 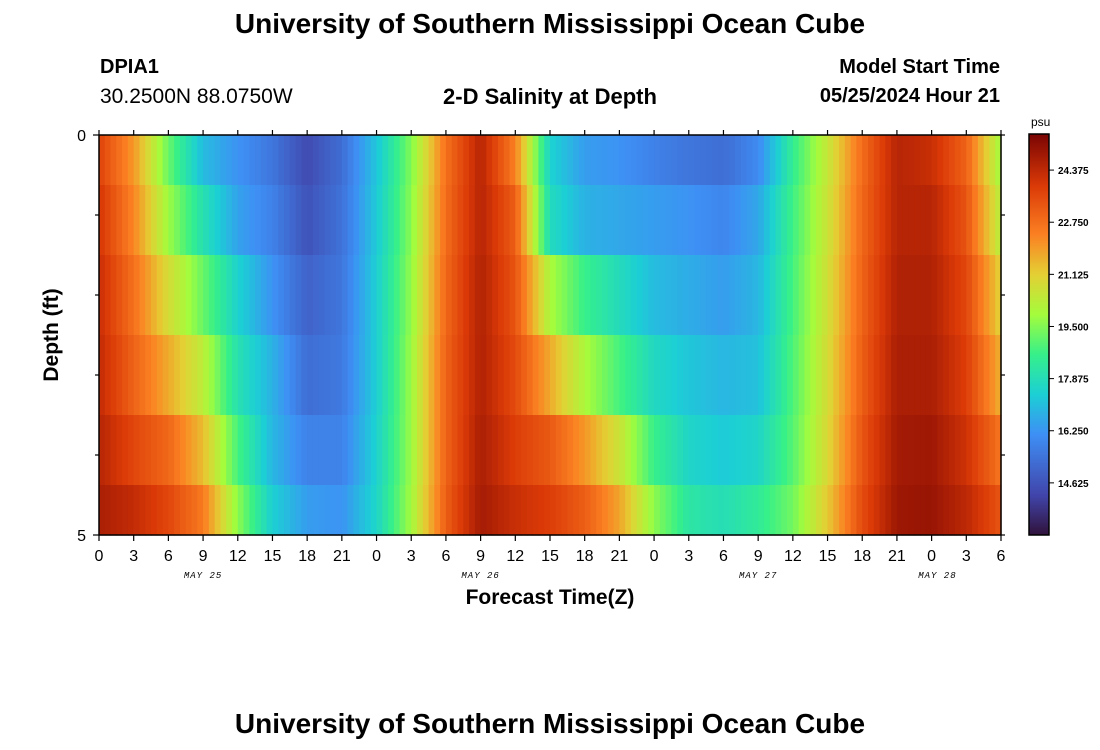 I want to click on date-label: MAY 27, so click(x=758, y=576).